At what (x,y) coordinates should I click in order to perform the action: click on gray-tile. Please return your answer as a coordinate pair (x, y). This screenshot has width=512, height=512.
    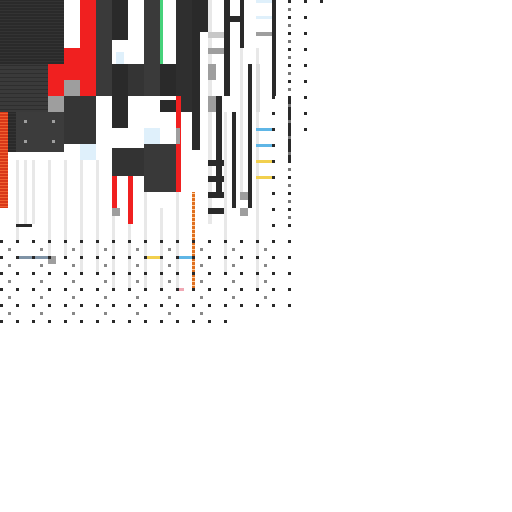
    Looking at the image, I should click on (72, 88).